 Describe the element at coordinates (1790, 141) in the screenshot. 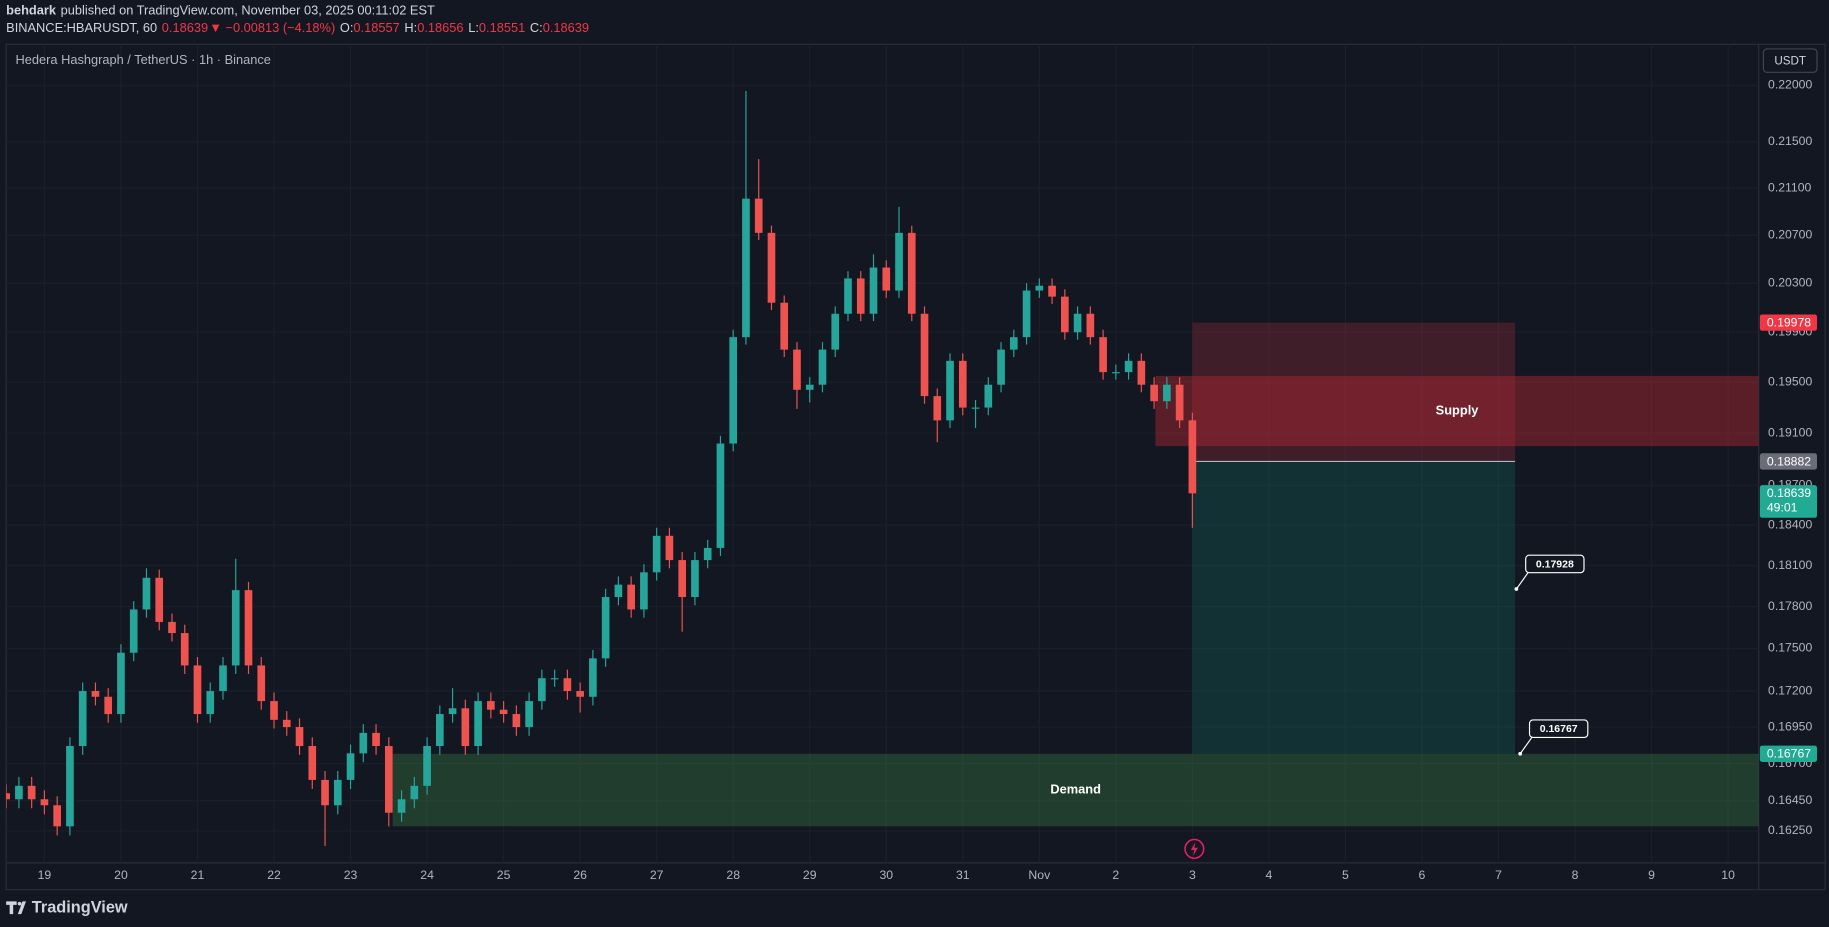

I see `y-tick-label: 0.21500` at that location.